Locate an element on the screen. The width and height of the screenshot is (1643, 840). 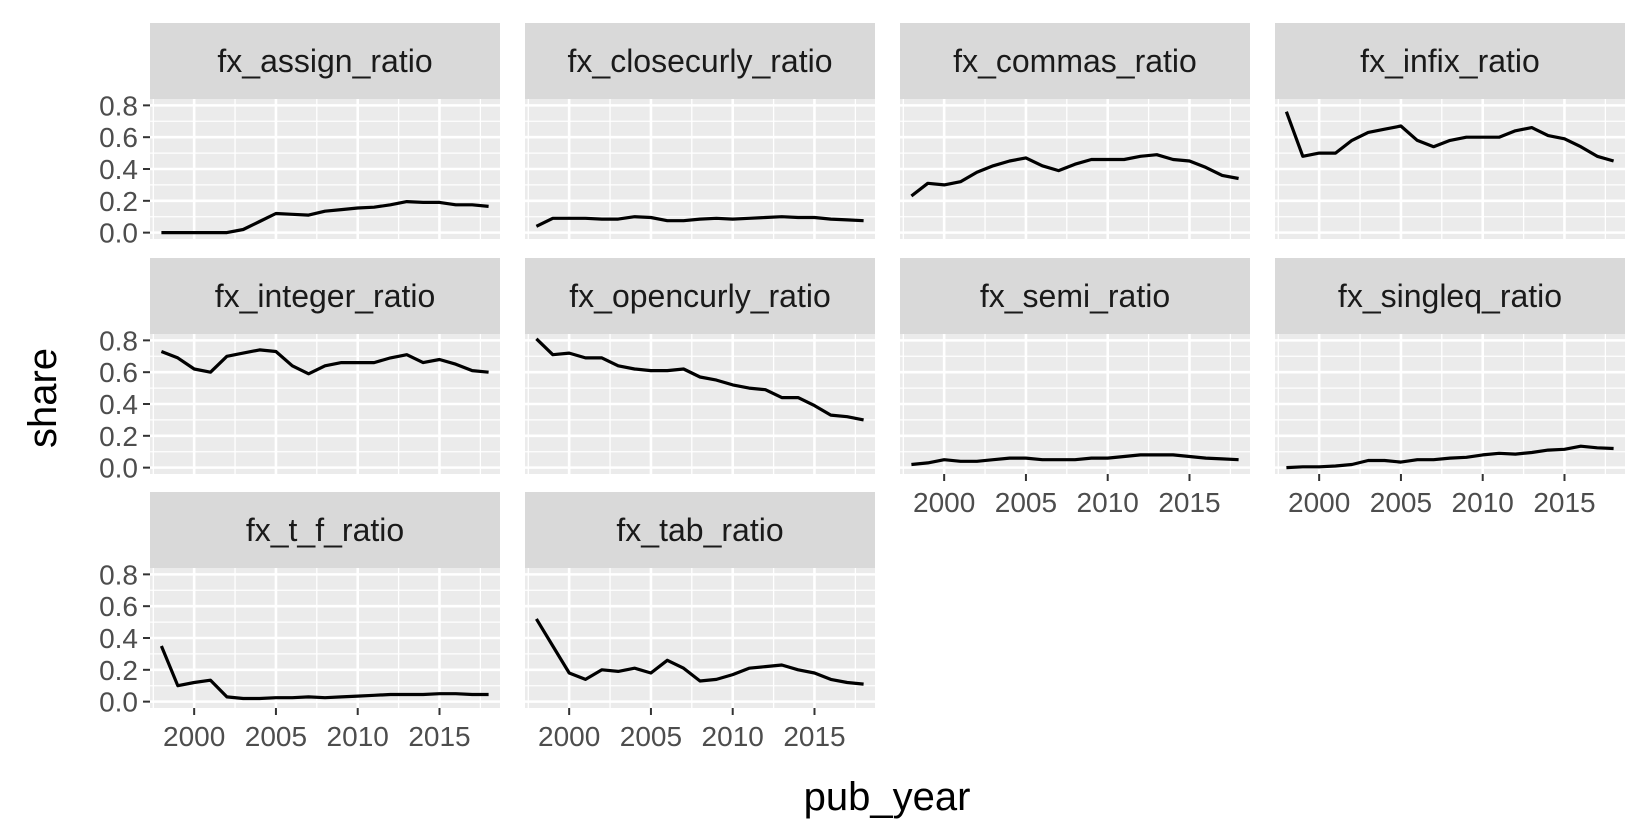
y-axis-title: share is located at coordinates (43, 398).